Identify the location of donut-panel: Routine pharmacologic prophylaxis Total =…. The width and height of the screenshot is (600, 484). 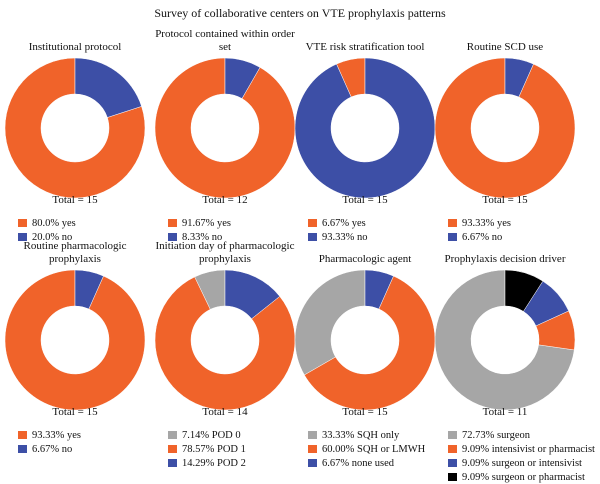
(75, 343).